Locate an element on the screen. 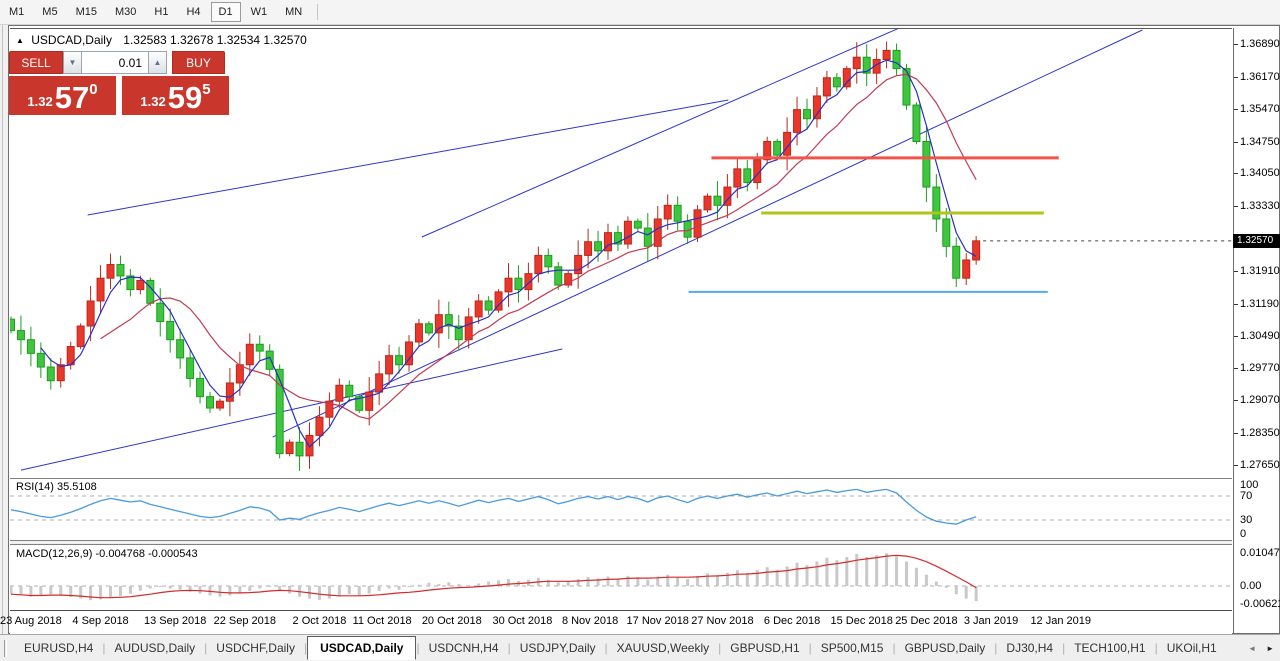 Image resolution: width=1280 pixels, height=661 pixels. chart-tab-audusd: AUDUSD,Daily is located at coordinates (155, 648).